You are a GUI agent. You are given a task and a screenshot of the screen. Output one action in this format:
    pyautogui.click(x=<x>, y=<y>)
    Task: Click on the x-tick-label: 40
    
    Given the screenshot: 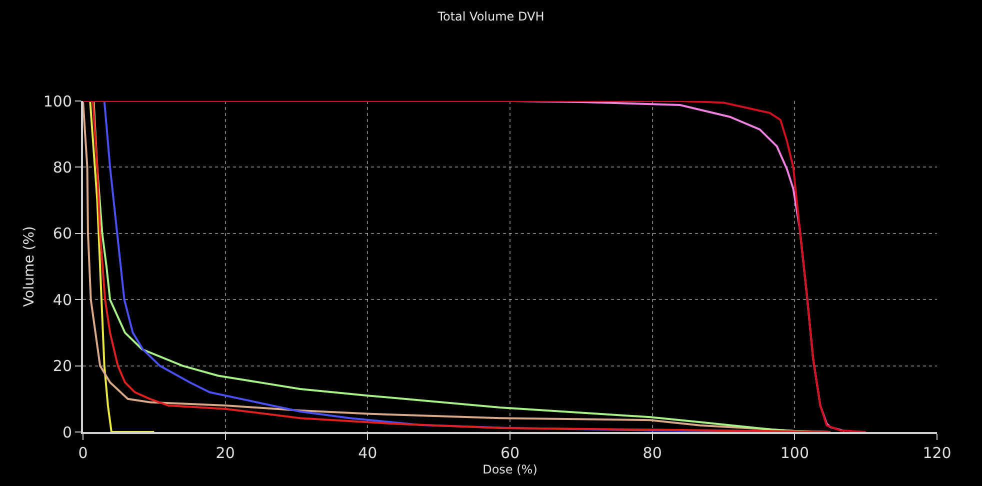 What is the action you would take?
    pyautogui.click(x=368, y=453)
    